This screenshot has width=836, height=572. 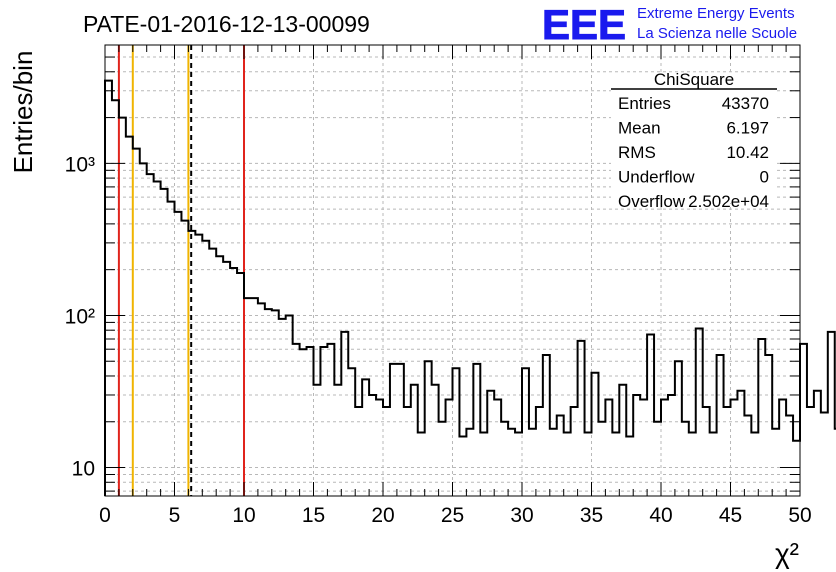 What do you see at coordinates (716, 13) in the screenshot?
I see `logo-line1: Extreme Energy Events` at bounding box center [716, 13].